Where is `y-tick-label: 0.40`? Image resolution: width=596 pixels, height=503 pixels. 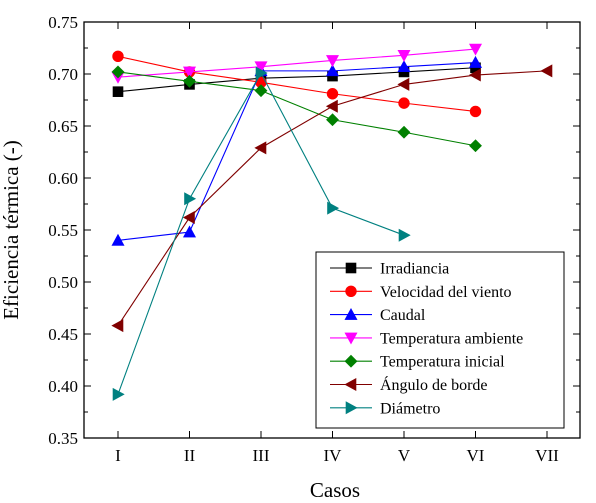
y-tick-label: 0.40 is located at coordinates (63, 386).